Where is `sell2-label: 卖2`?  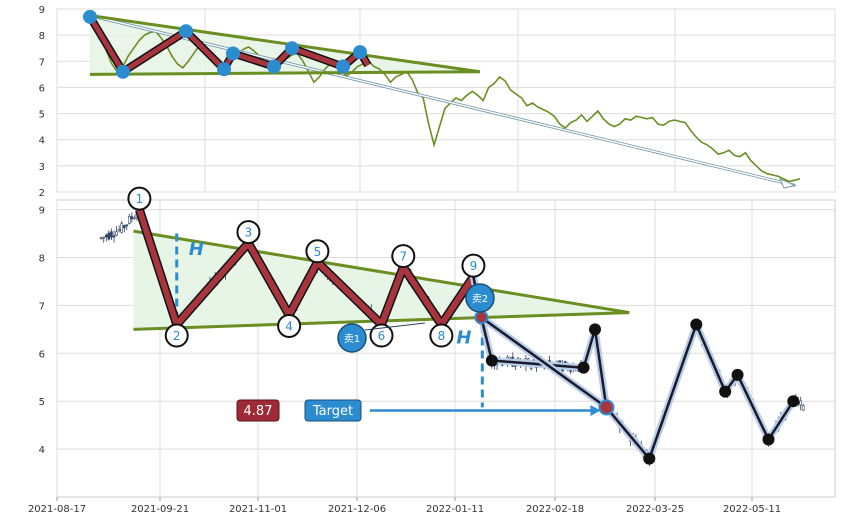 sell2-label: 卖2 is located at coordinates (480, 299).